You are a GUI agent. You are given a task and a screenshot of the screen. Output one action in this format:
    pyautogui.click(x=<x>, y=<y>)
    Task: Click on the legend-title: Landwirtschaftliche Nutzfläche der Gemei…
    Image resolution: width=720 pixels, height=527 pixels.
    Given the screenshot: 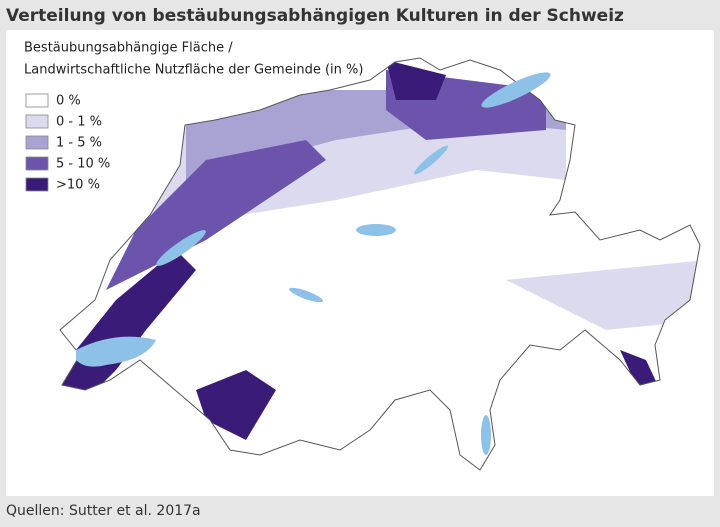 What is the action you would take?
    pyautogui.click(x=193, y=70)
    